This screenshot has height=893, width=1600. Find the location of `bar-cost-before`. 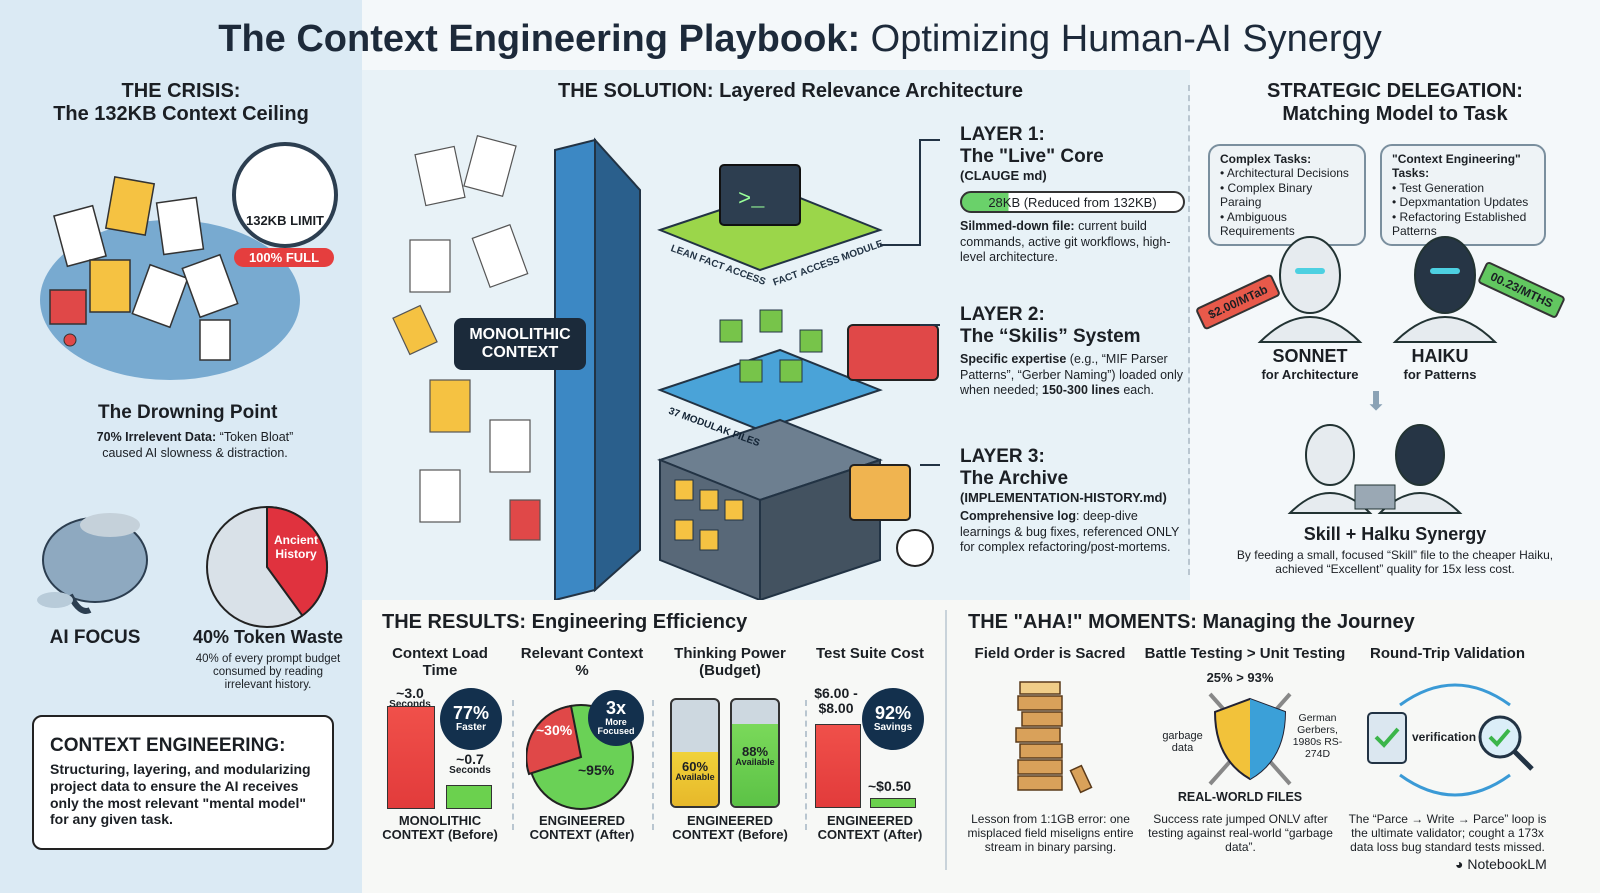

bar-cost-before is located at coordinates (838, 766).